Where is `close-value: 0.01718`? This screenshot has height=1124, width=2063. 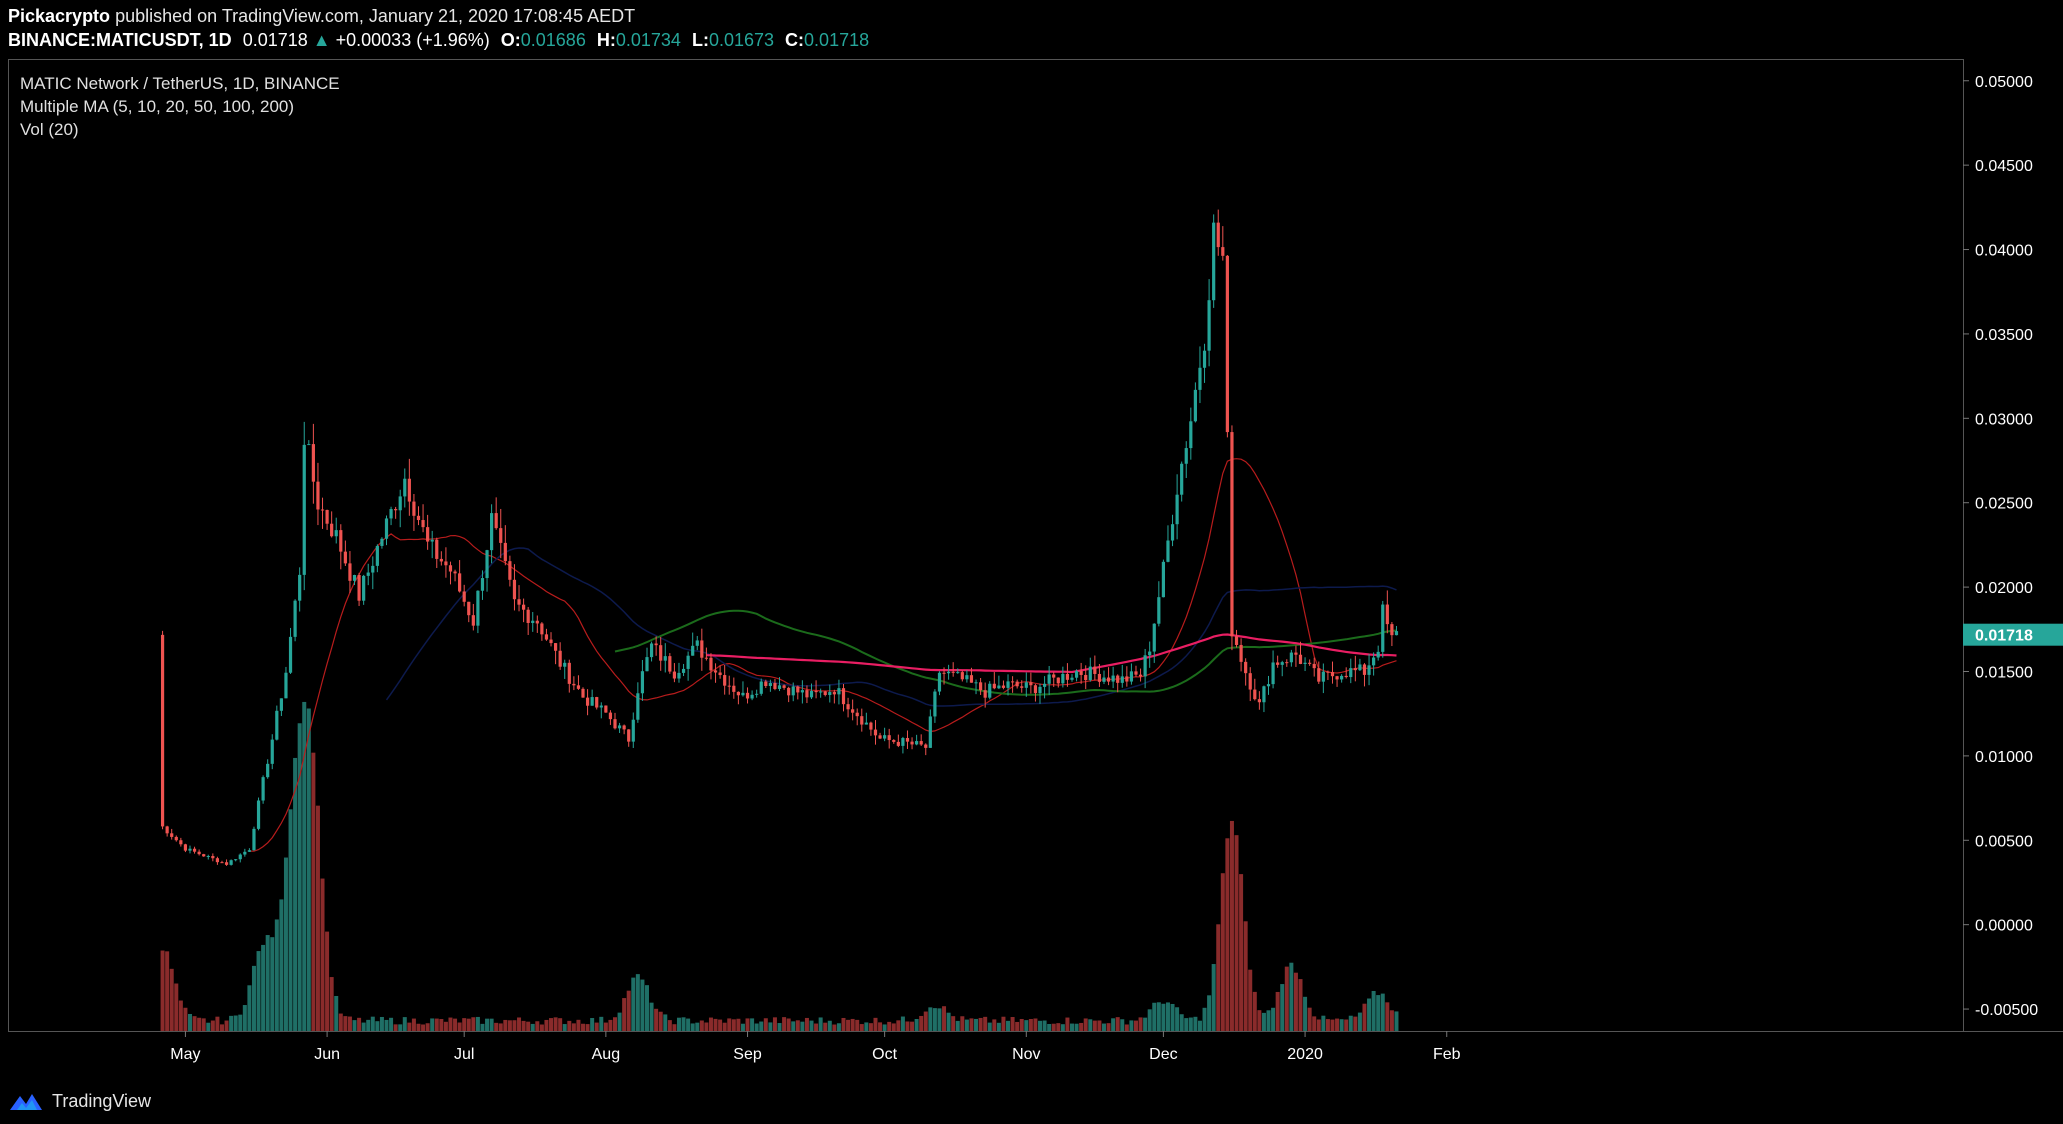
close-value: 0.01718 is located at coordinates (837, 40).